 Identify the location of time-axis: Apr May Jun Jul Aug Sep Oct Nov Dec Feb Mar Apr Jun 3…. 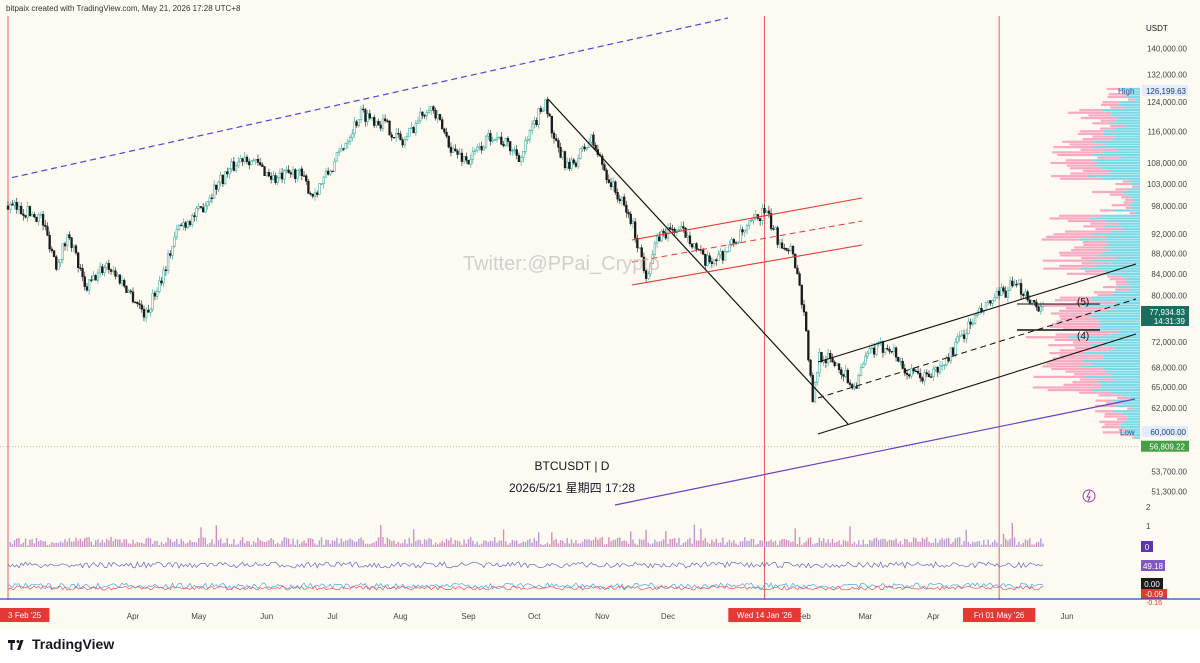
(537, 615).